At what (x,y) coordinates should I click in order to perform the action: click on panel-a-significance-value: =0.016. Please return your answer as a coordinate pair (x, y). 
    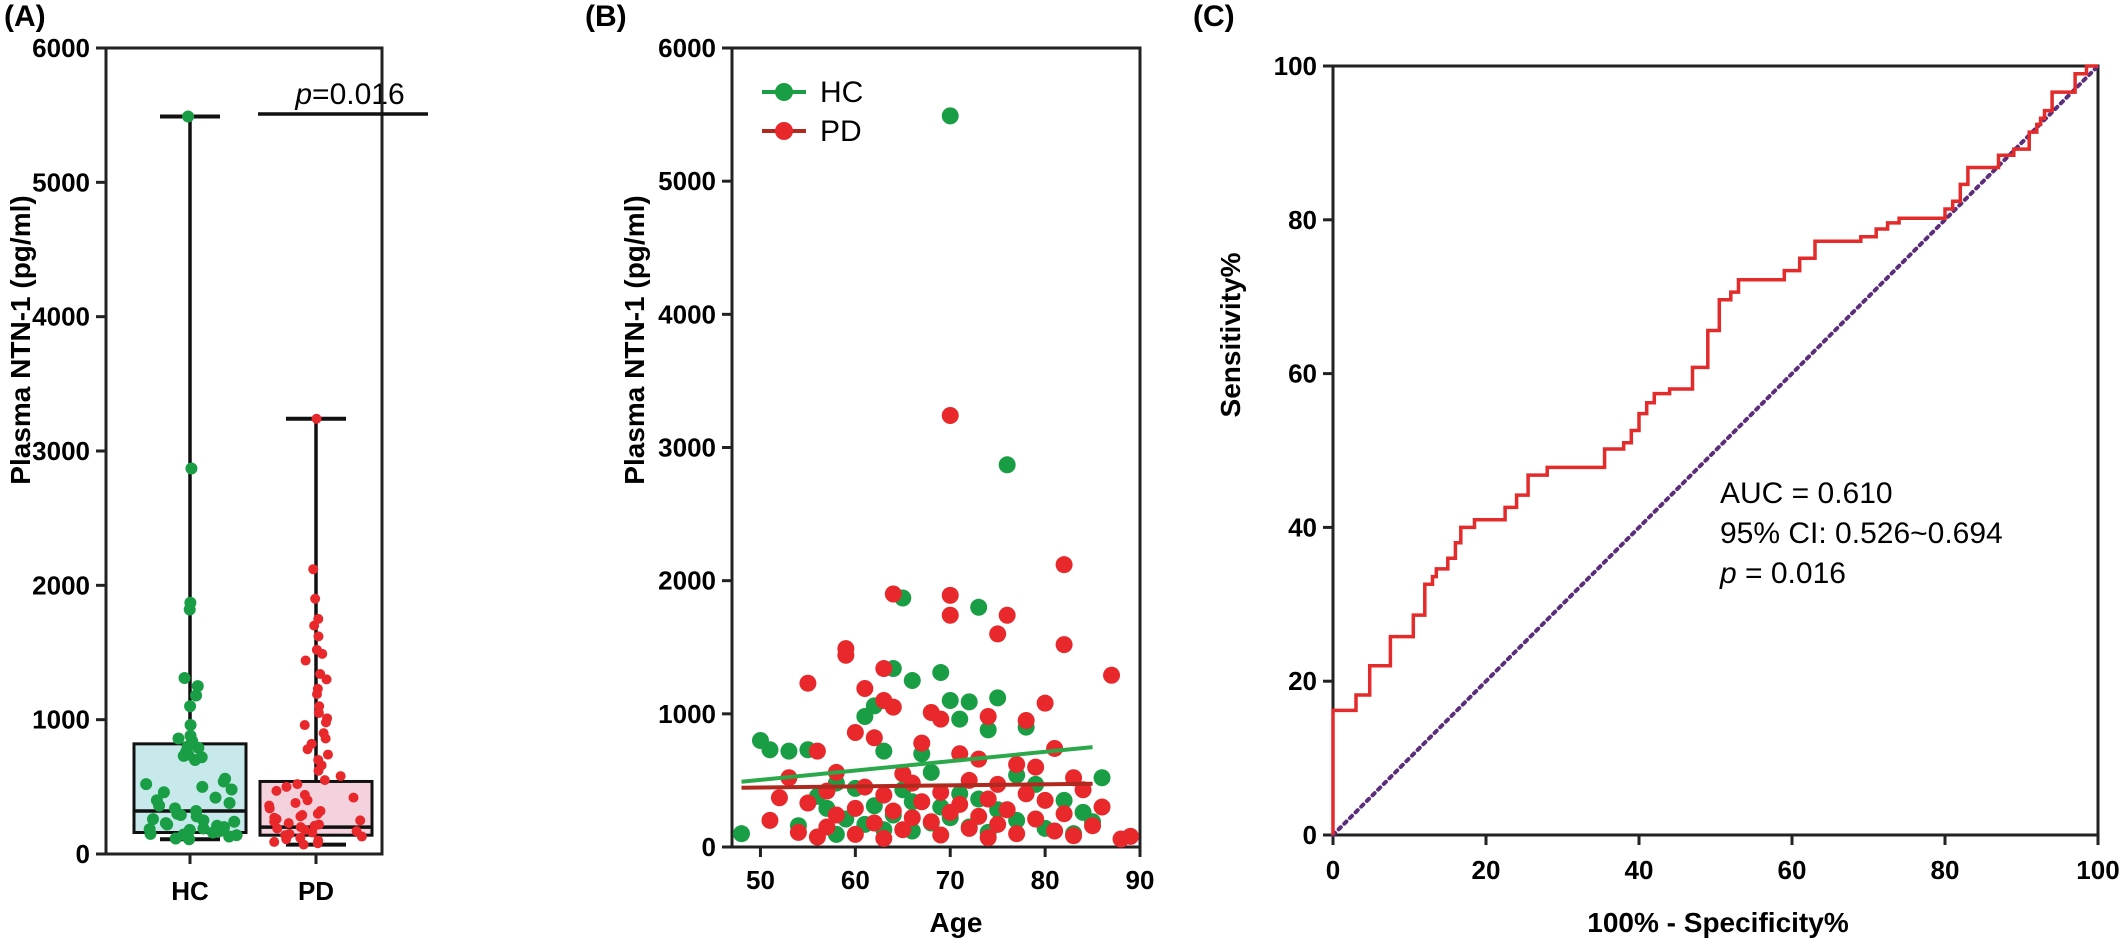
    Looking at the image, I should click on (358, 94).